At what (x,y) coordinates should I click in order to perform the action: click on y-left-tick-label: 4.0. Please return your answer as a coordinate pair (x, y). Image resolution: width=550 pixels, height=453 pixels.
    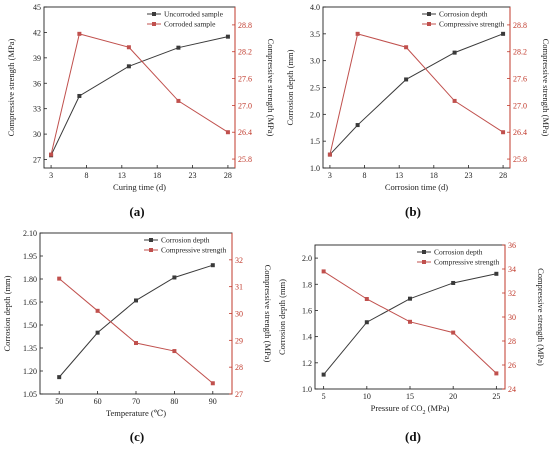
    Looking at the image, I should click on (315, 7).